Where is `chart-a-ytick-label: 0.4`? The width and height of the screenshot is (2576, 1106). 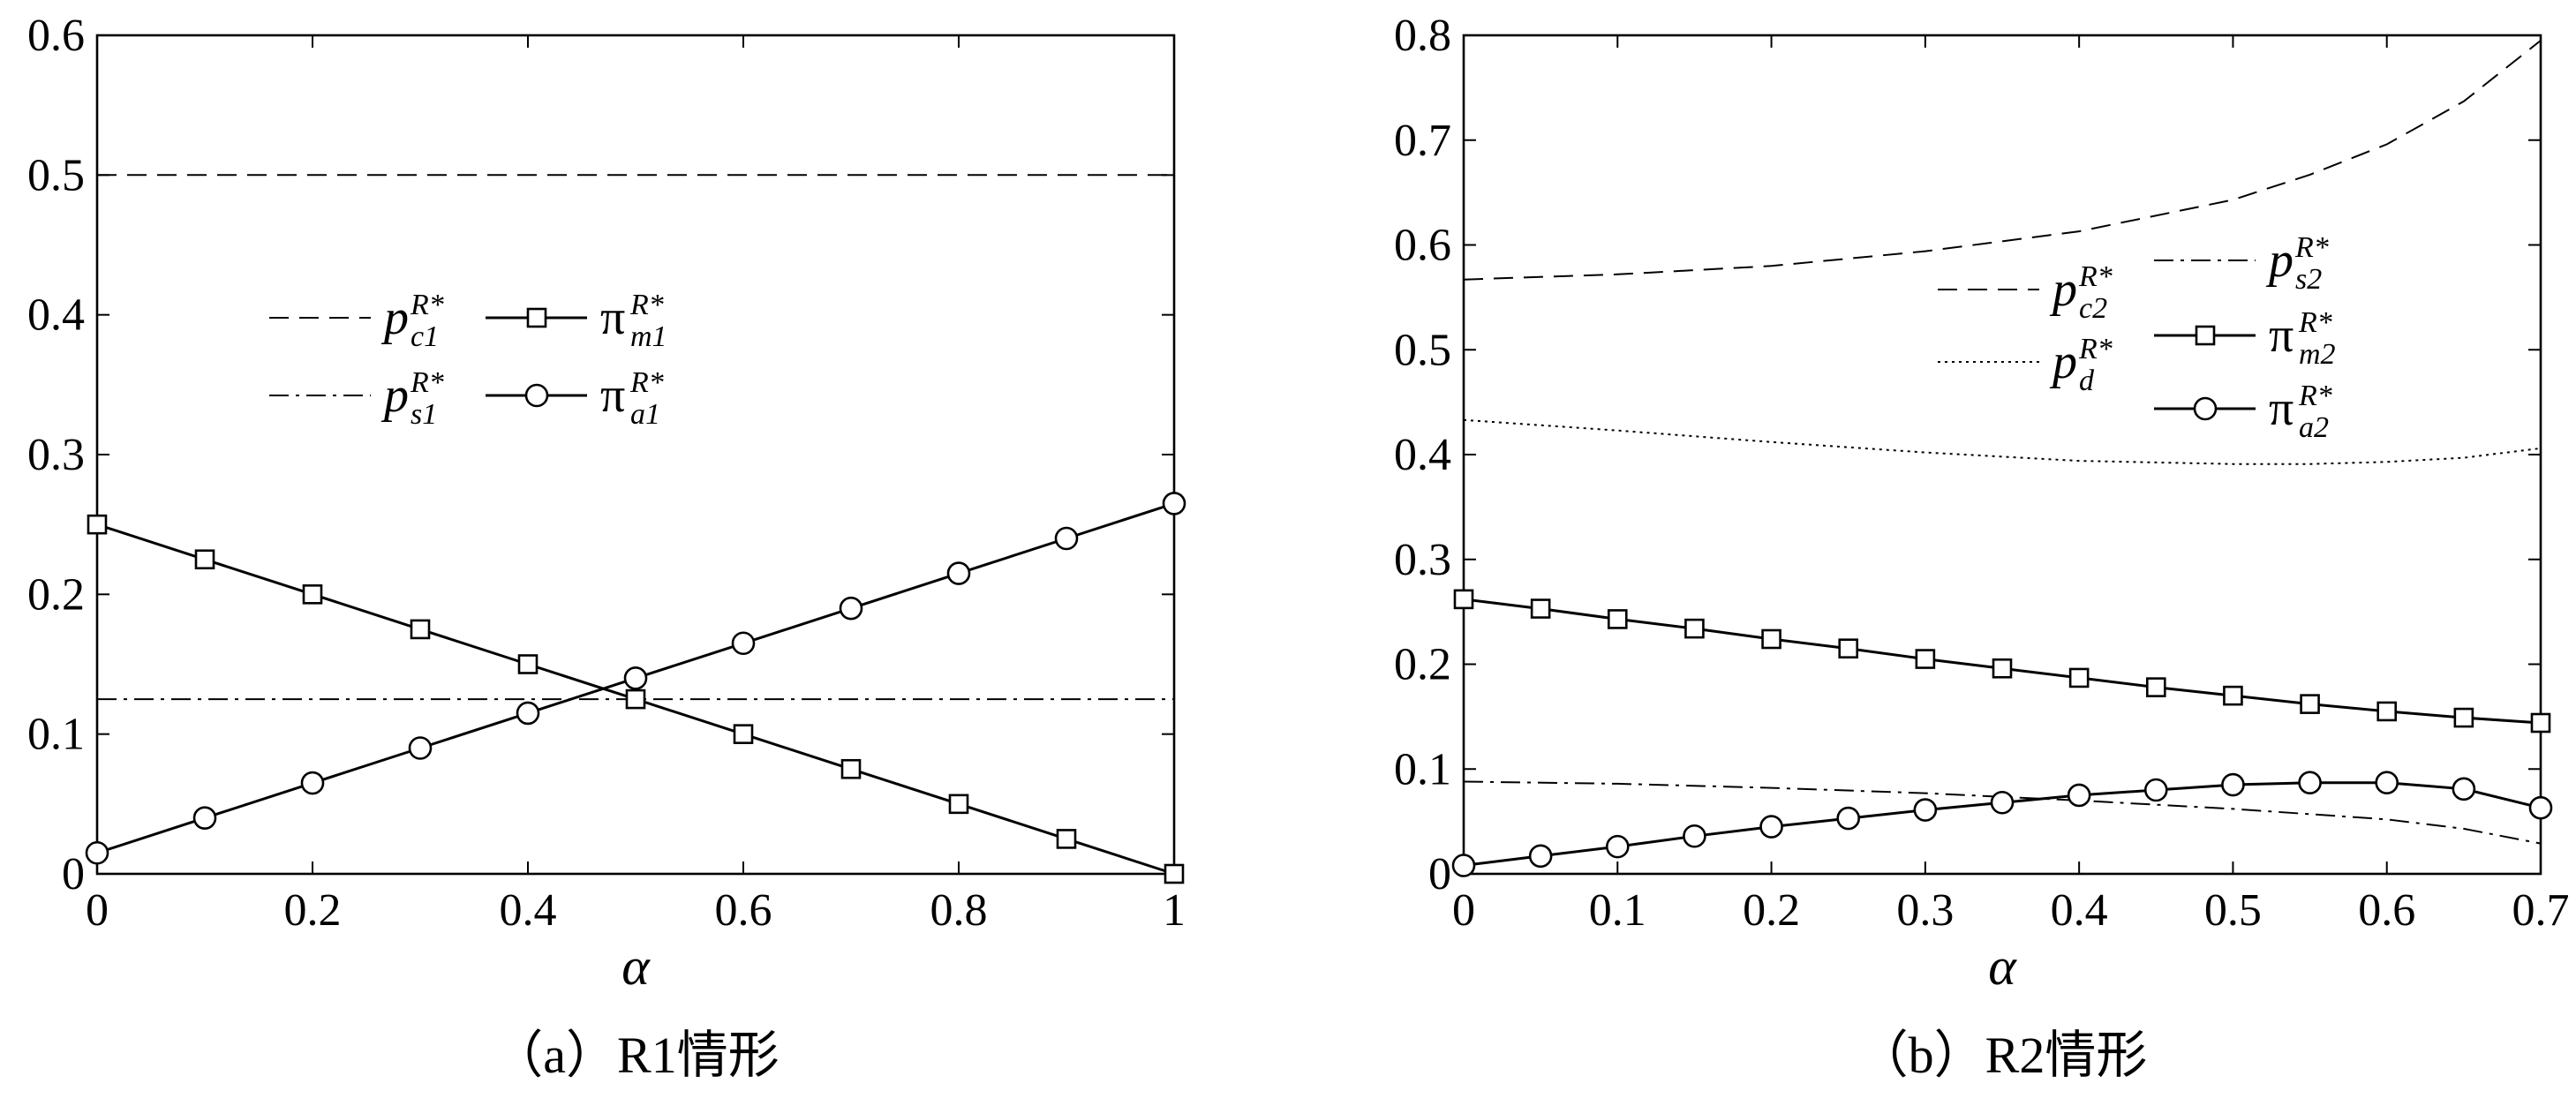 chart-a-ytick-label: 0.4 is located at coordinates (56, 315).